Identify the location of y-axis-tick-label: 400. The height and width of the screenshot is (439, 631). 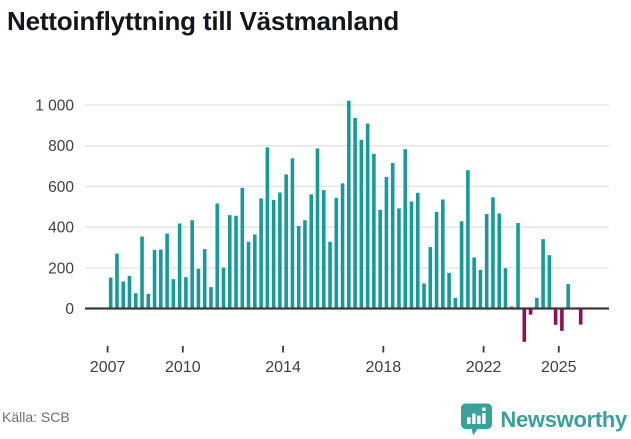
(61, 228).